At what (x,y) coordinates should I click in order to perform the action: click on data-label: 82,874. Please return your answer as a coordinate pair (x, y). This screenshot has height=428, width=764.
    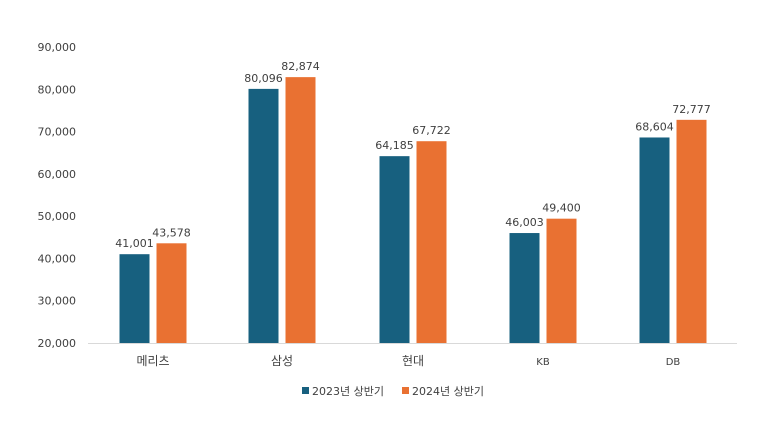
    Looking at the image, I should click on (300, 66).